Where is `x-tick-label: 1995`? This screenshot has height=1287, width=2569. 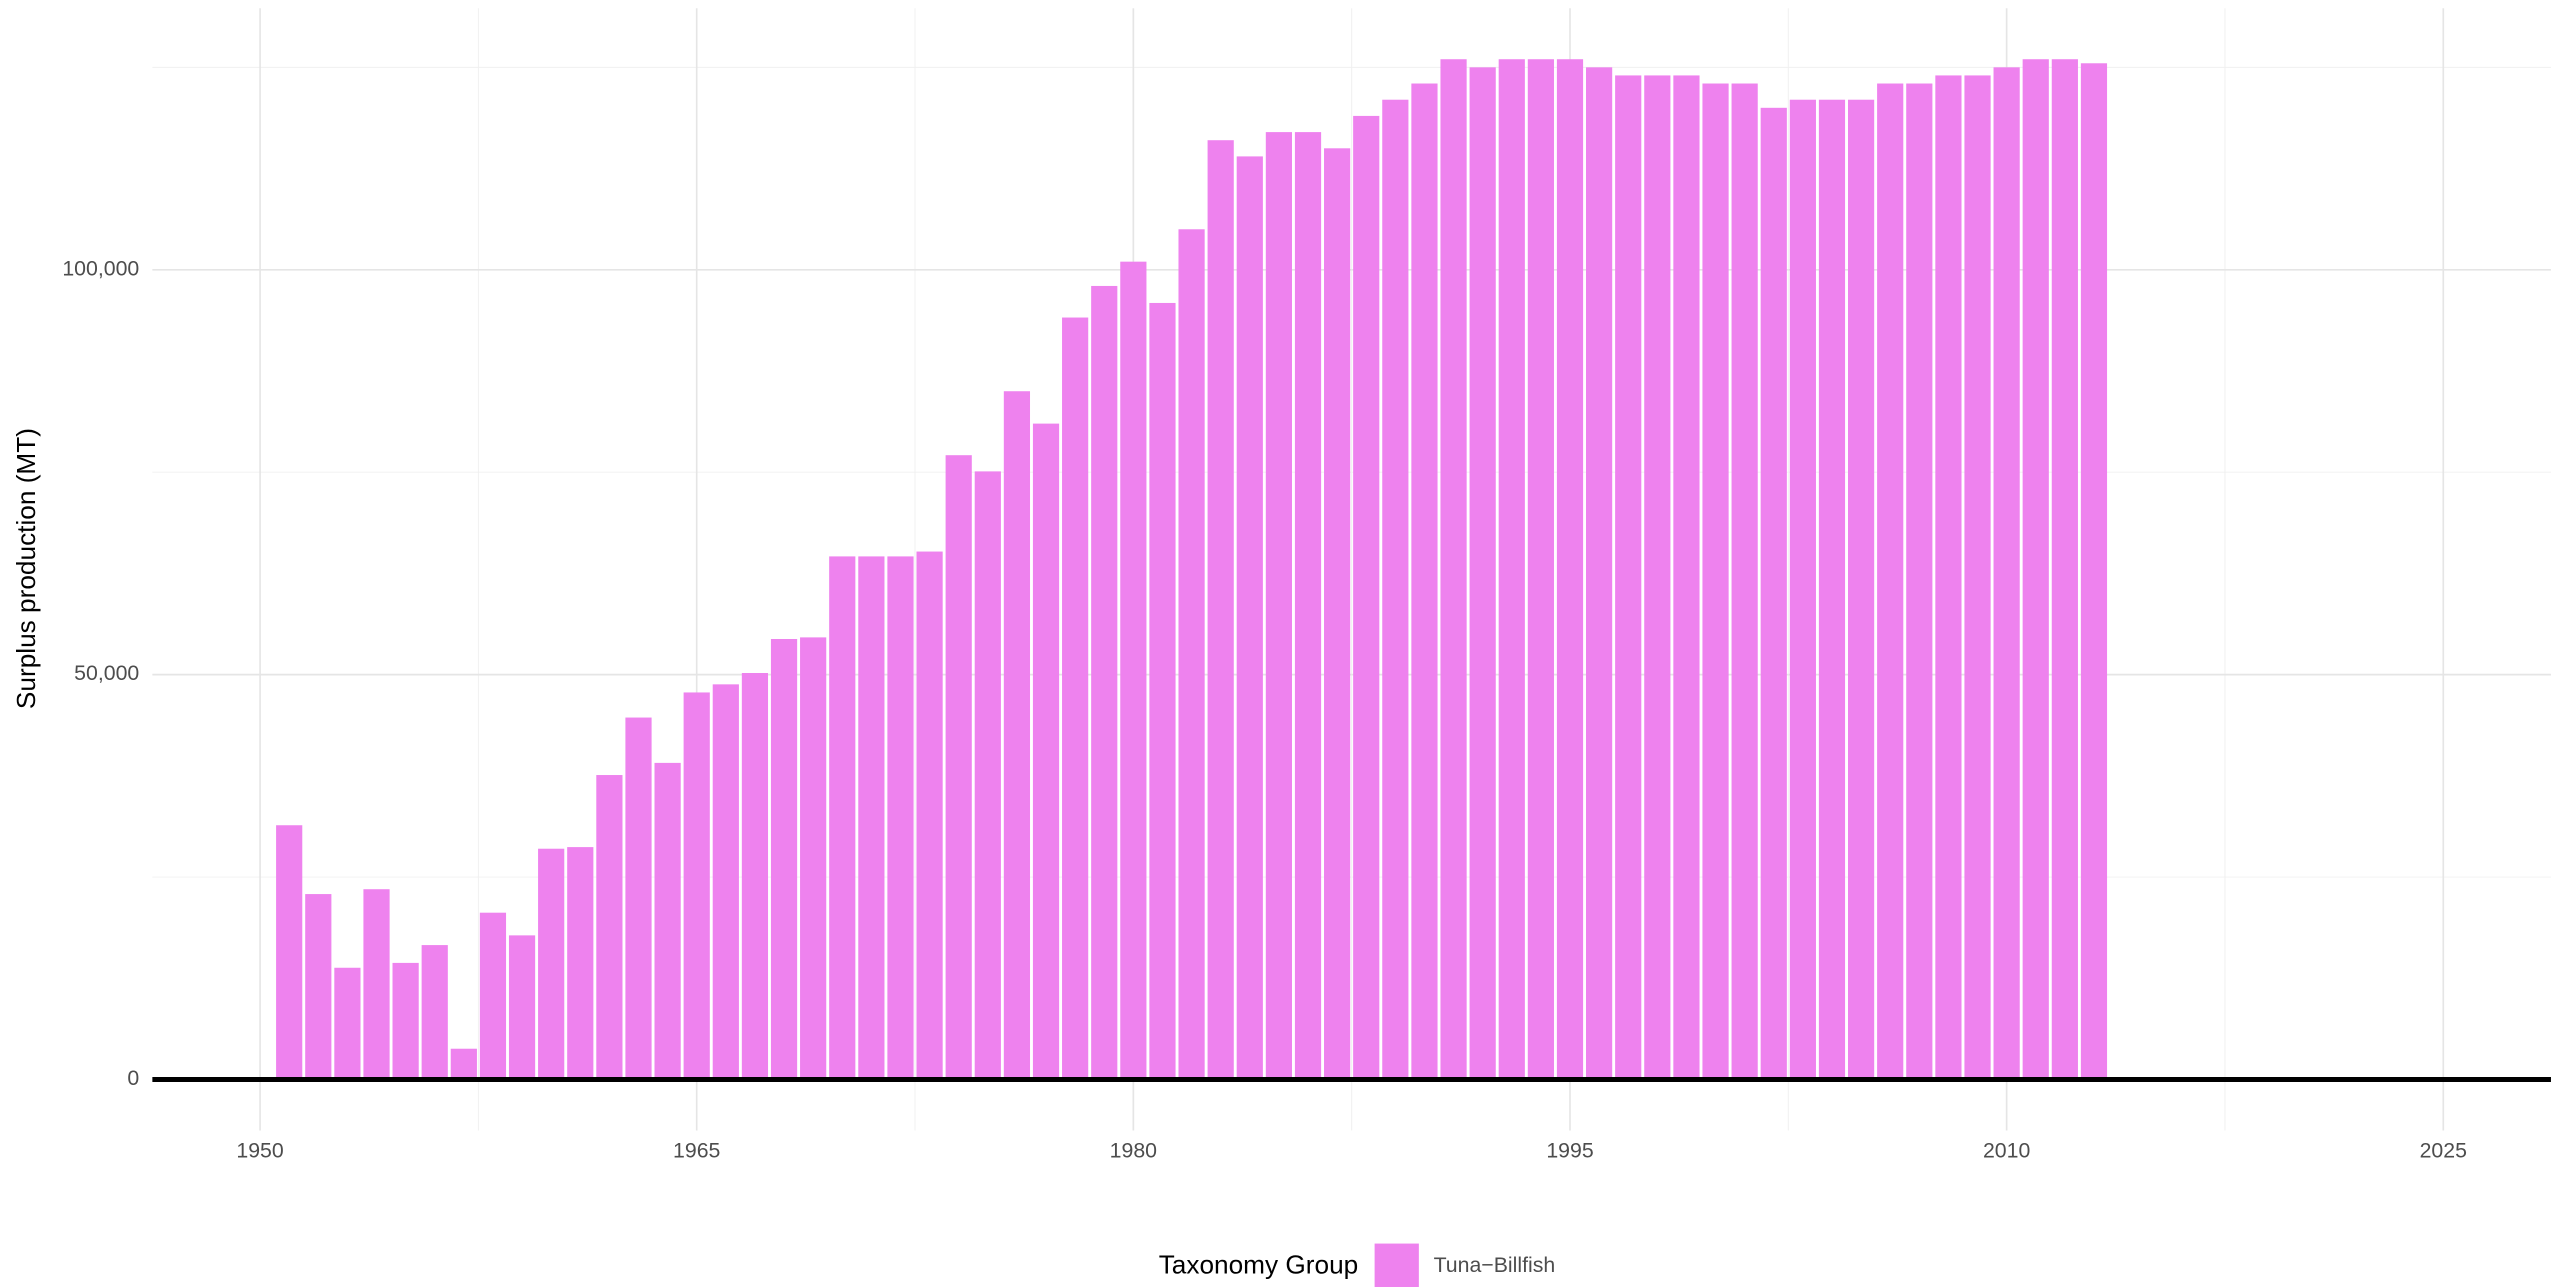
x-tick-label: 1995 is located at coordinates (1569, 1150).